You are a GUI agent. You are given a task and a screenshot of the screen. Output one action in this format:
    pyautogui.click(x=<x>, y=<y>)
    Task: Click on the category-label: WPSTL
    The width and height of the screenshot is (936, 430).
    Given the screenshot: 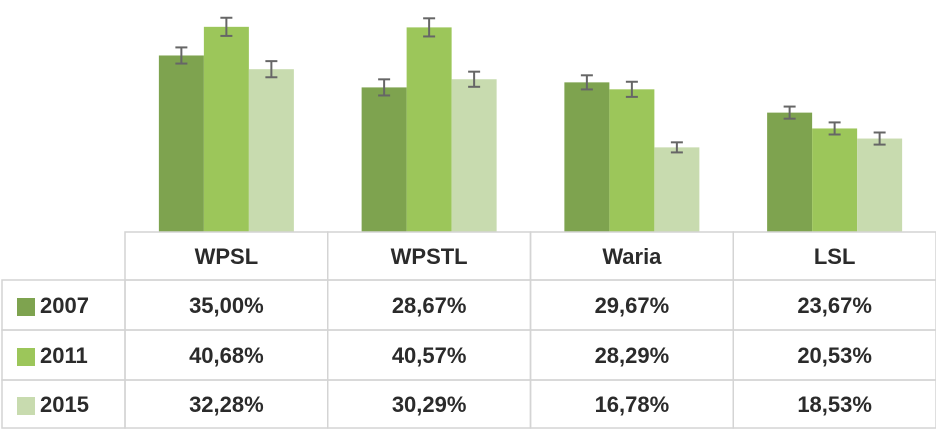 What is the action you would take?
    pyautogui.click(x=429, y=256)
    